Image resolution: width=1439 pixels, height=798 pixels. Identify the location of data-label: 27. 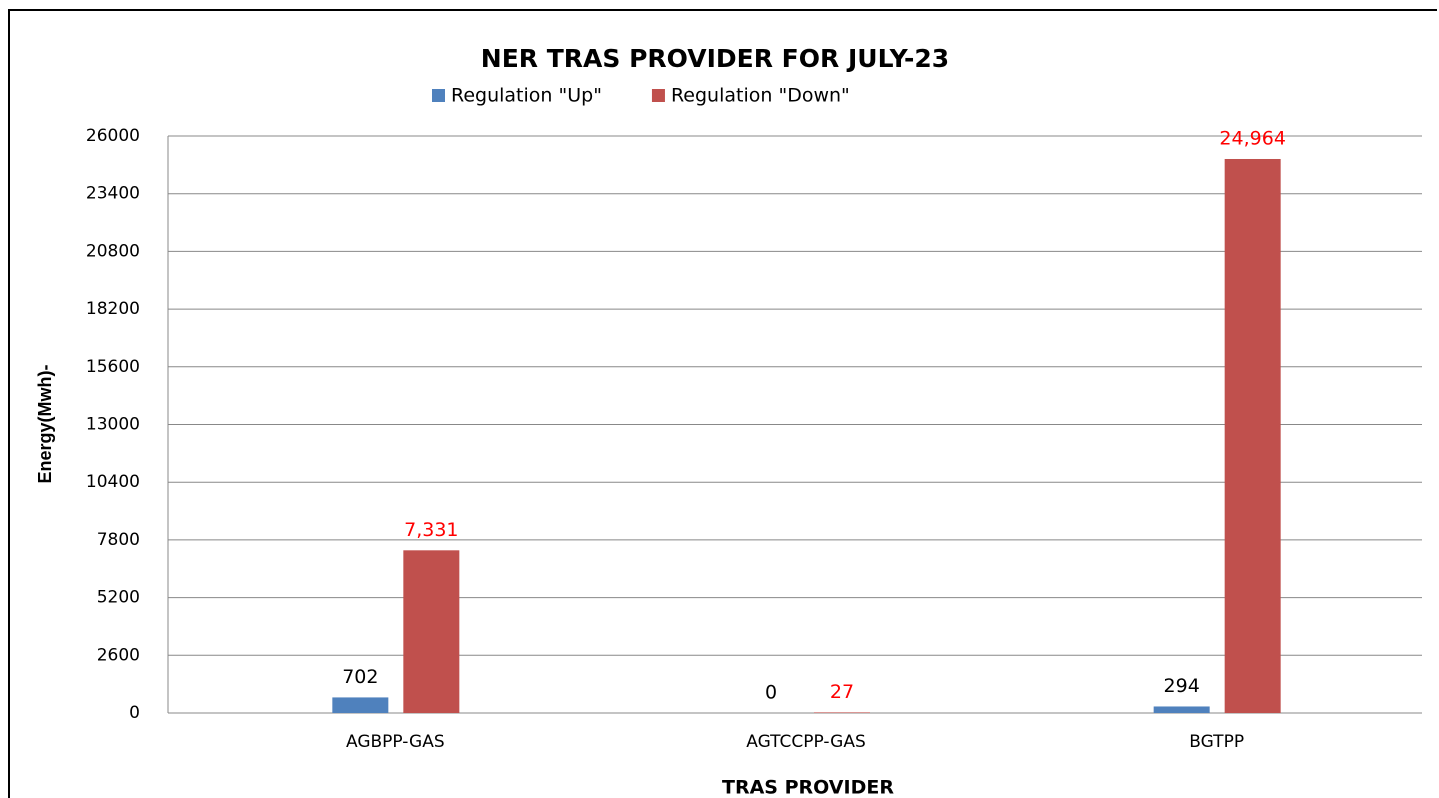
(842, 692).